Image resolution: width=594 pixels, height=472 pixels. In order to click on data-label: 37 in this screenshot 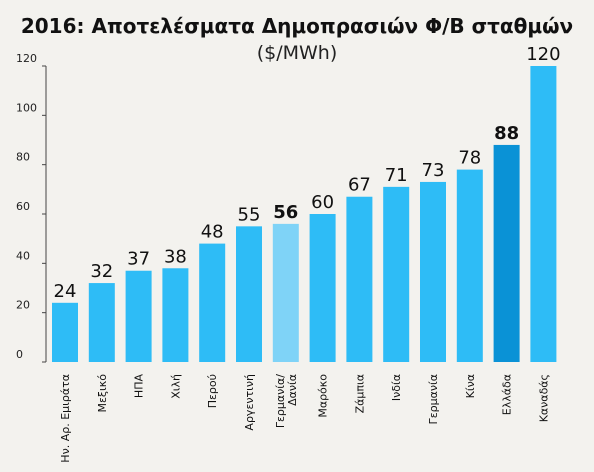, I will do `click(138, 259)`.